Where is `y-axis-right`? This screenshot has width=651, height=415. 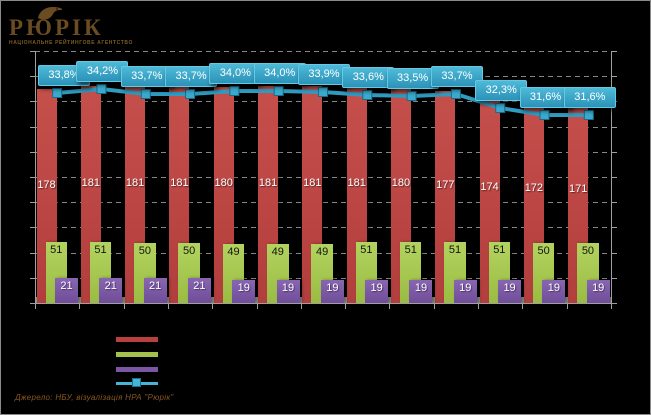 y-axis-right is located at coordinates (611, 177).